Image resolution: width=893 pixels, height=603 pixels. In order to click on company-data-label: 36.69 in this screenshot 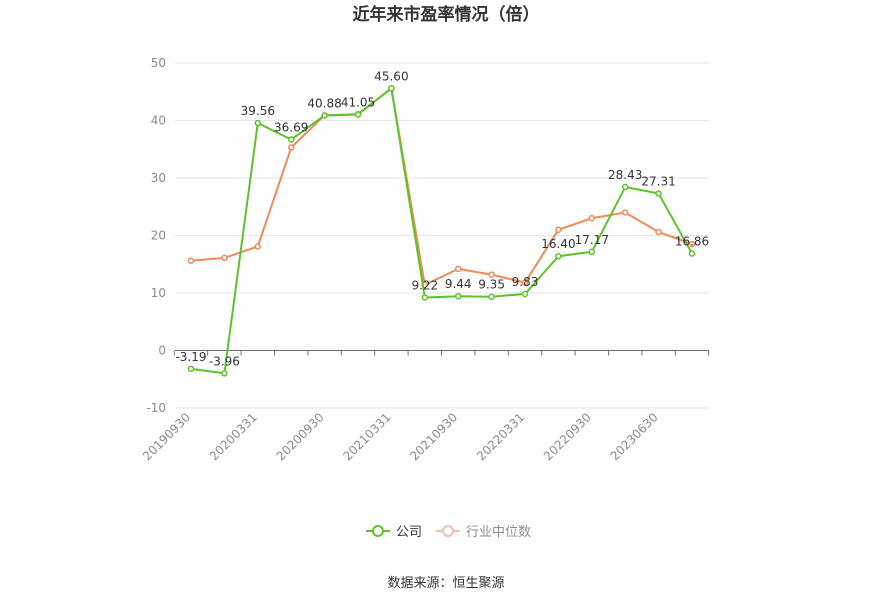, I will do `click(291, 128)`.